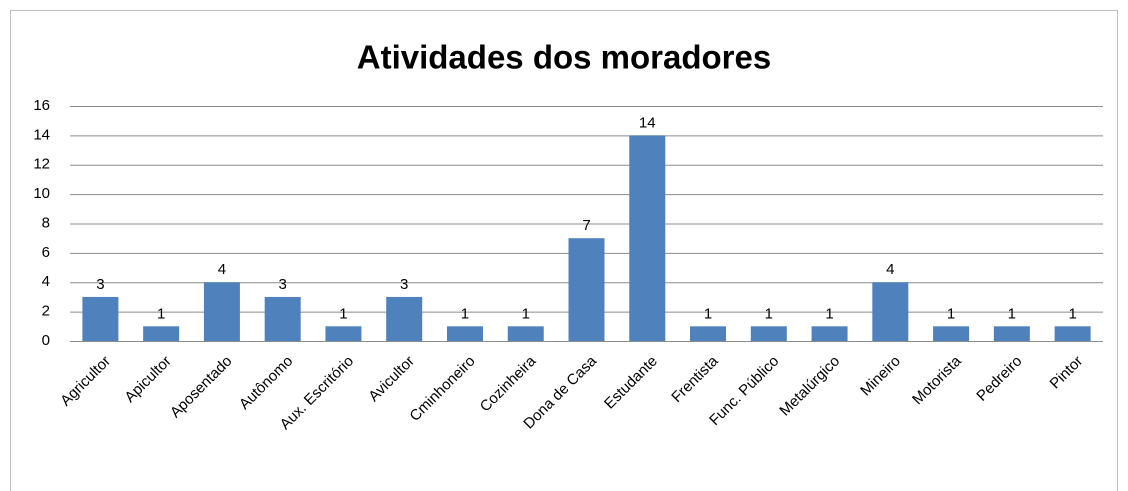 The width and height of the screenshot is (1128, 491). What do you see at coordinates (46, 252) in the screenshot?
I see `y-tick-label: 6` at bounding box center [46, 252].